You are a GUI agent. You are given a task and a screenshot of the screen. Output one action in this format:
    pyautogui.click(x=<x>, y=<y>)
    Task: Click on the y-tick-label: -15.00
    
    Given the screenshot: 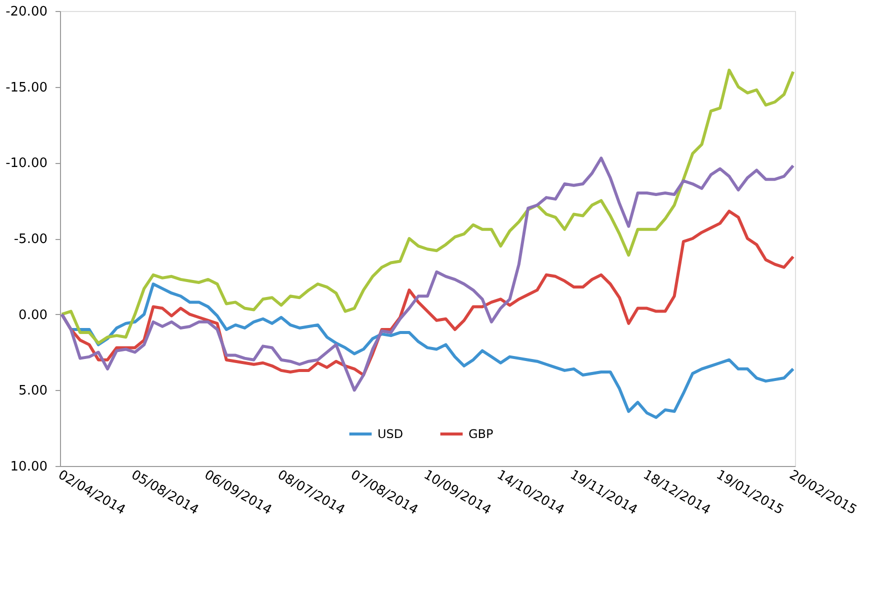 What is the action you would take?
    pyautogui.click(x=27, y=88)
    